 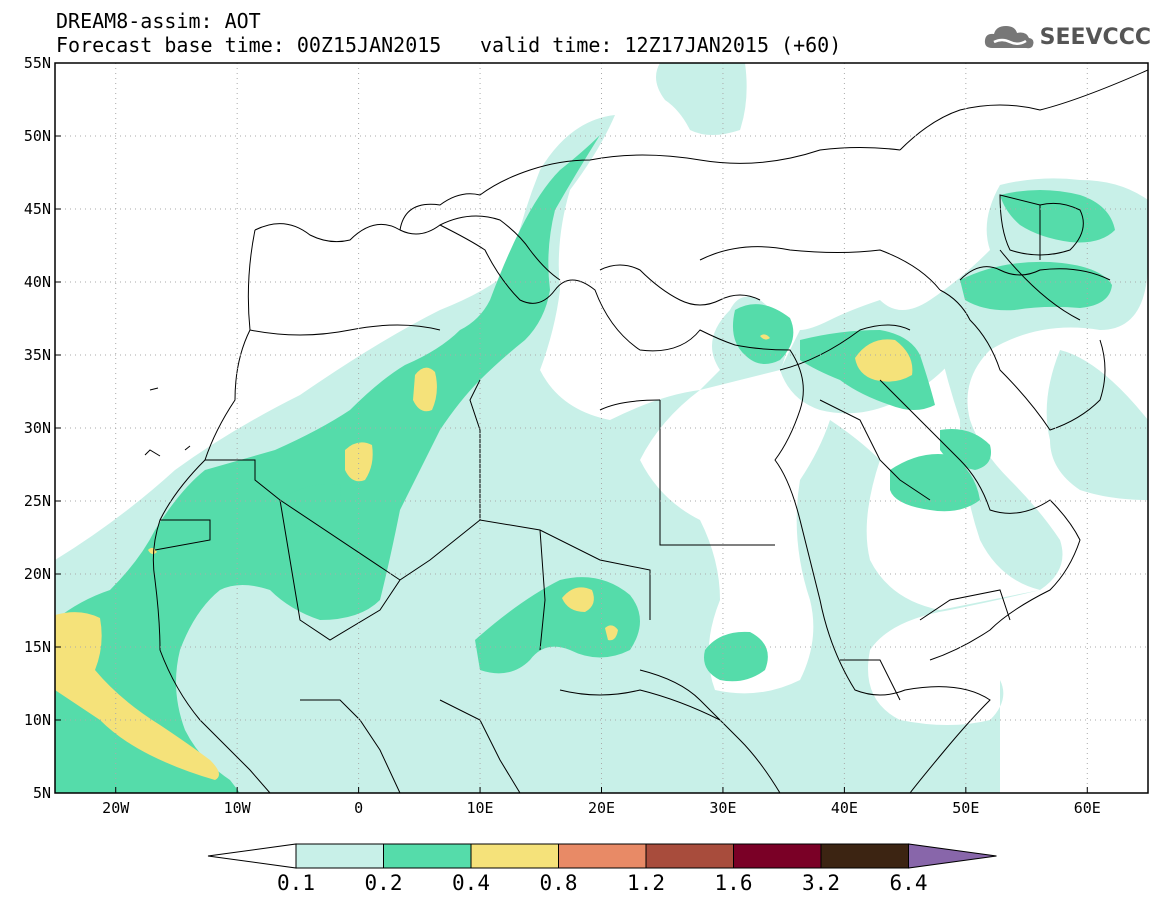 I want to click on colorbar-level-label: 0.4, so click(x=471, y=883).